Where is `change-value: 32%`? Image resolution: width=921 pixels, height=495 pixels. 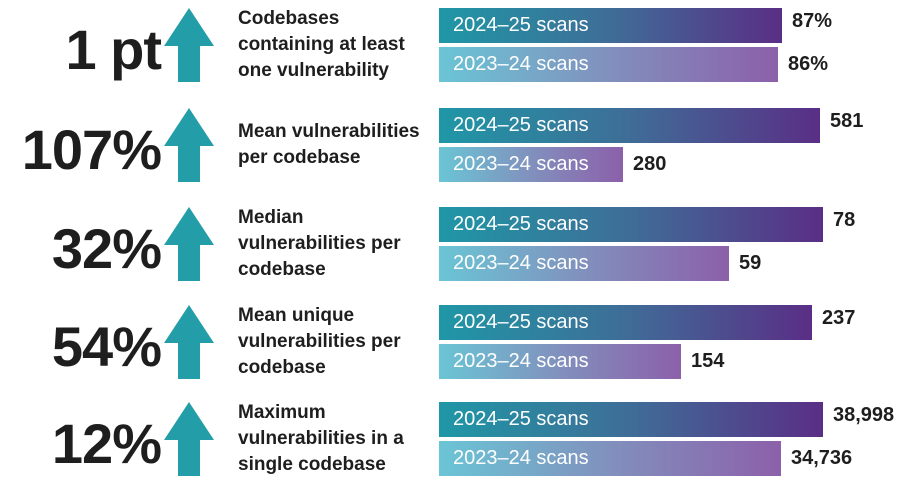
change-value: 32% is located at coordinates (106, 248).